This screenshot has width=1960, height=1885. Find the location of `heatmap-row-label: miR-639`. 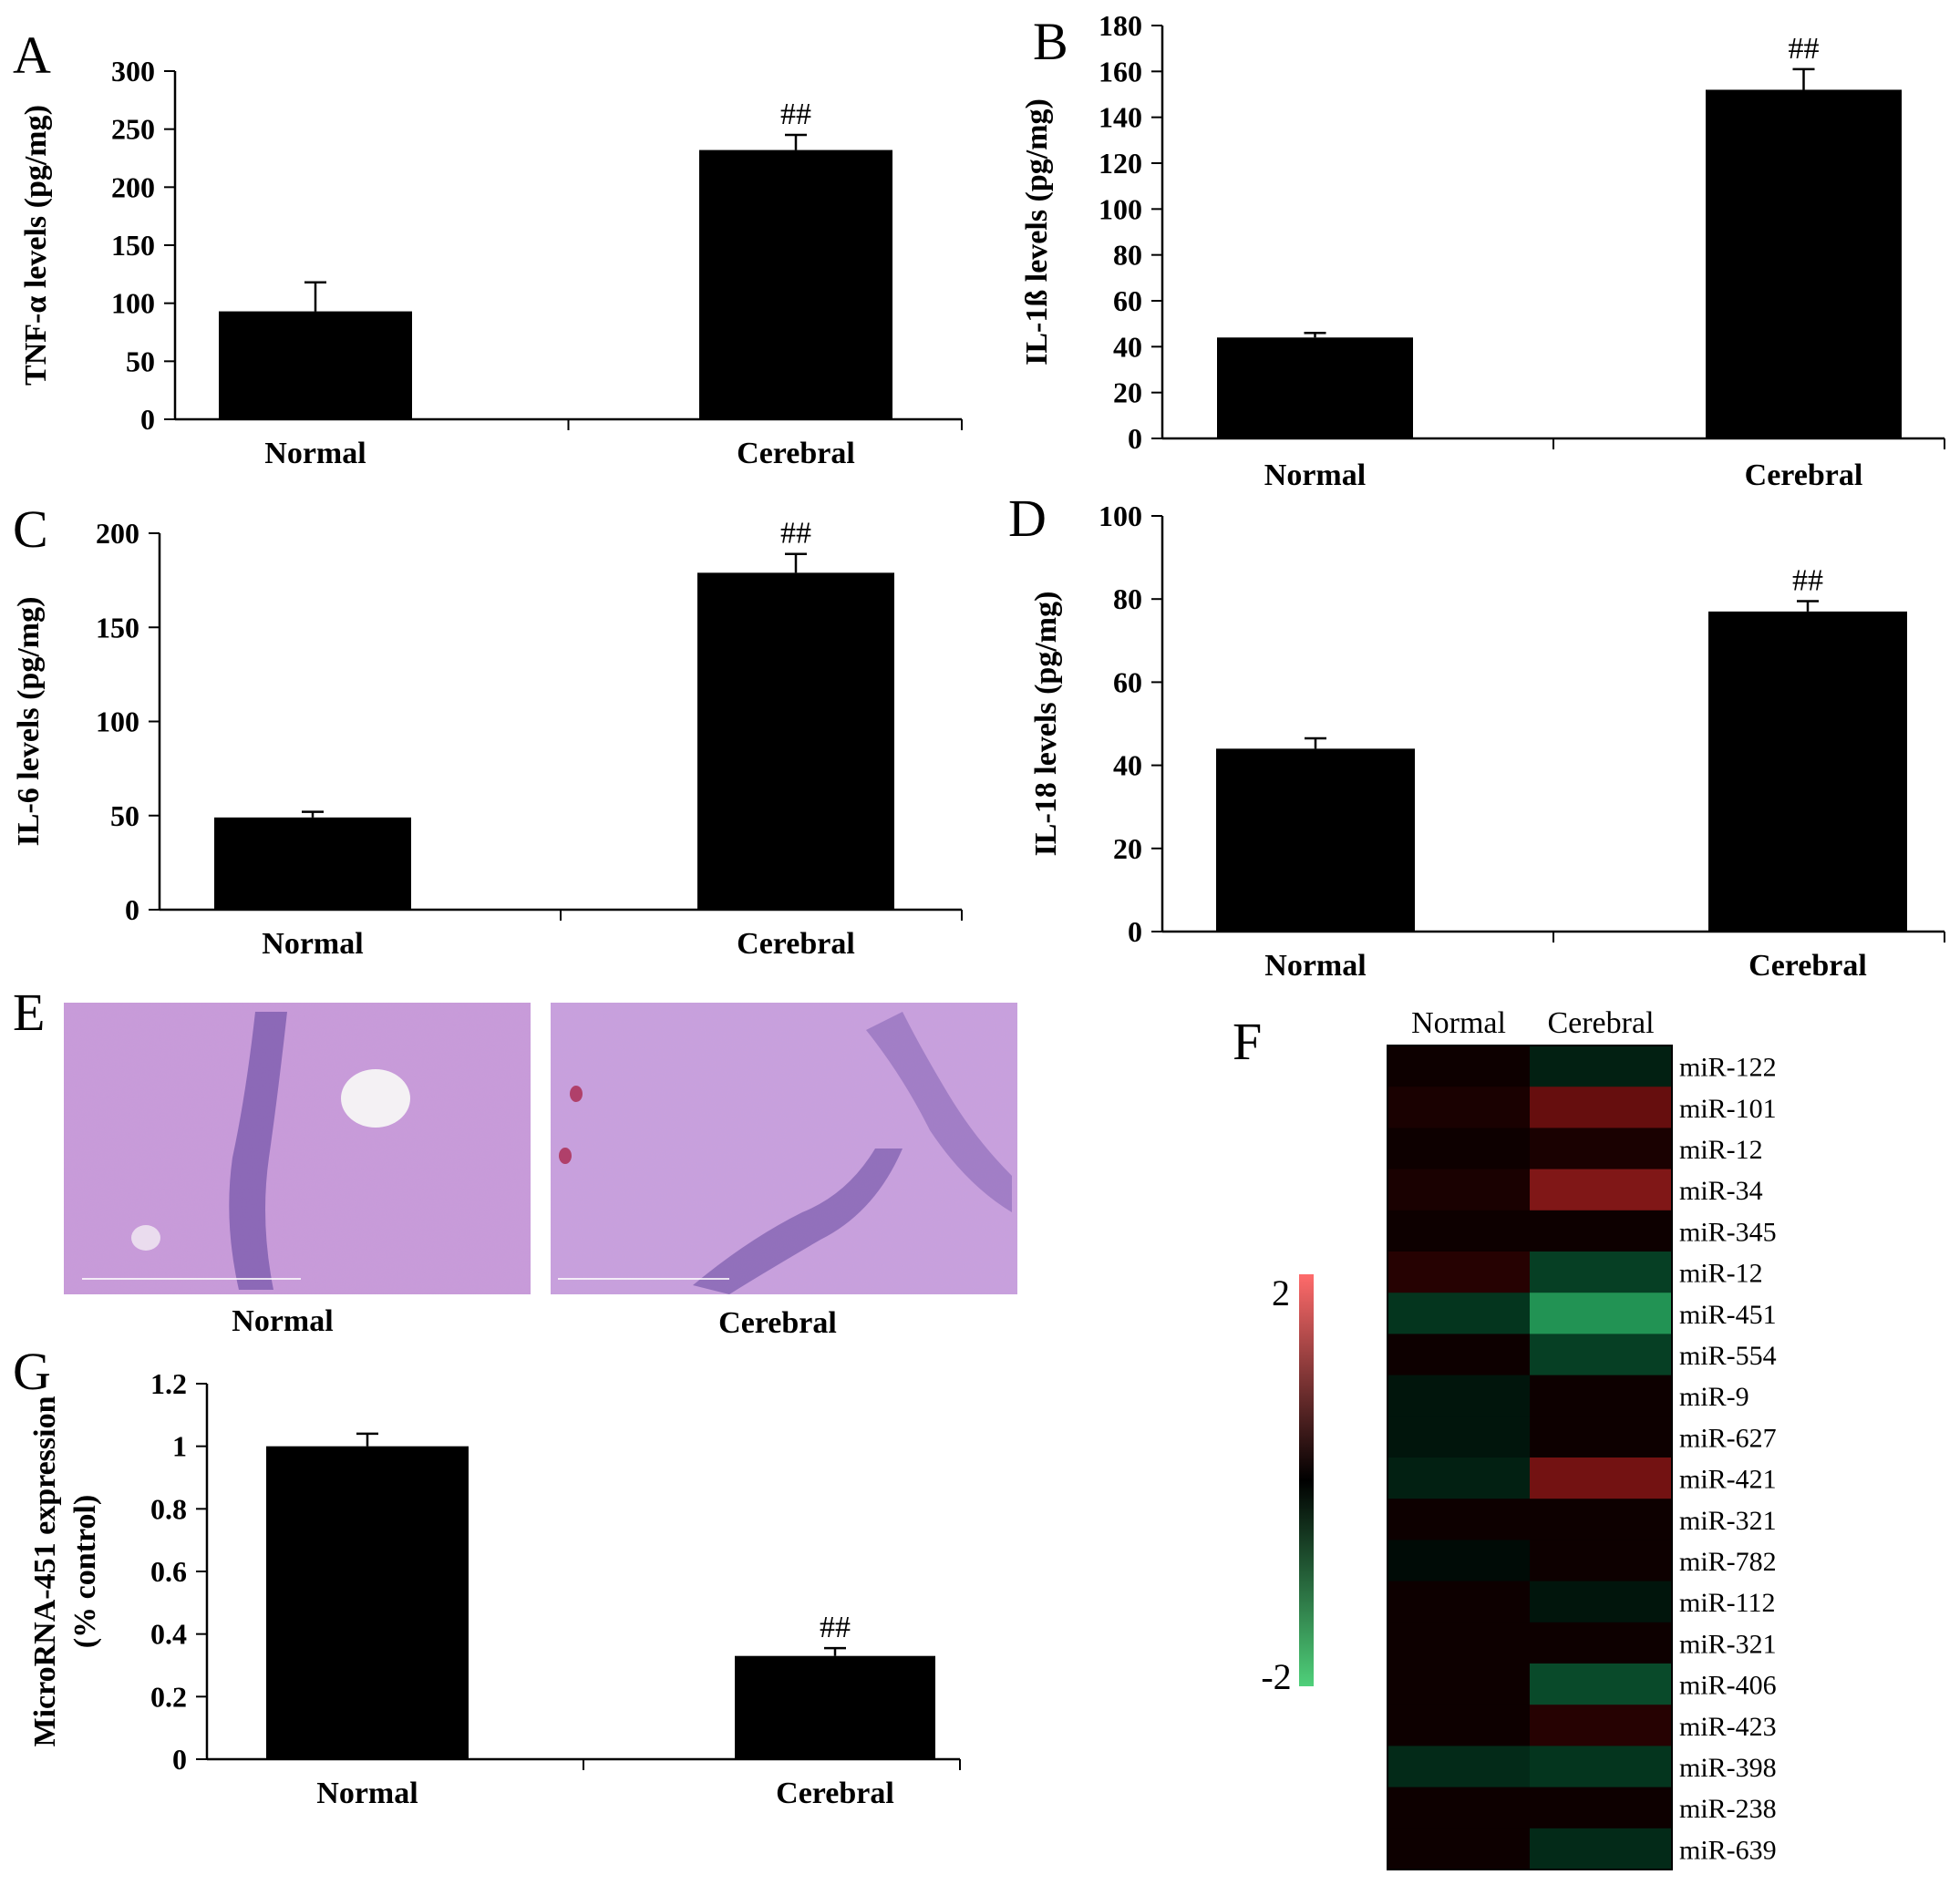

heatmap-row-label: miR-639 is located at coordinates (1728, 1850).